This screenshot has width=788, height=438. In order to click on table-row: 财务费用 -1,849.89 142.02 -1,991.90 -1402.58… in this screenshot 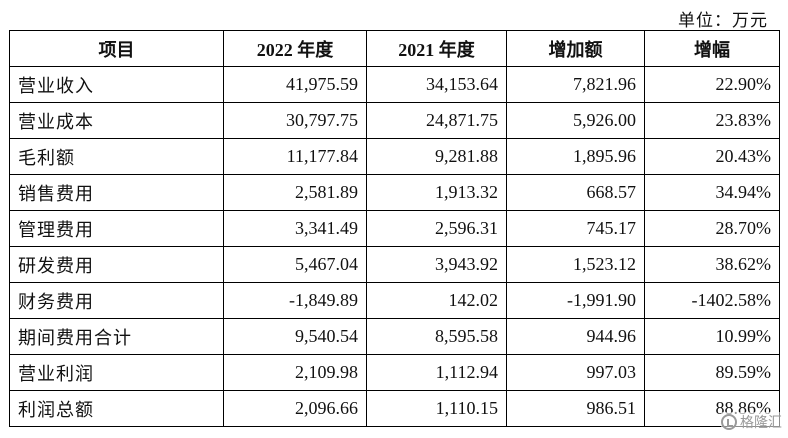, I will do `click(394, 300)`.